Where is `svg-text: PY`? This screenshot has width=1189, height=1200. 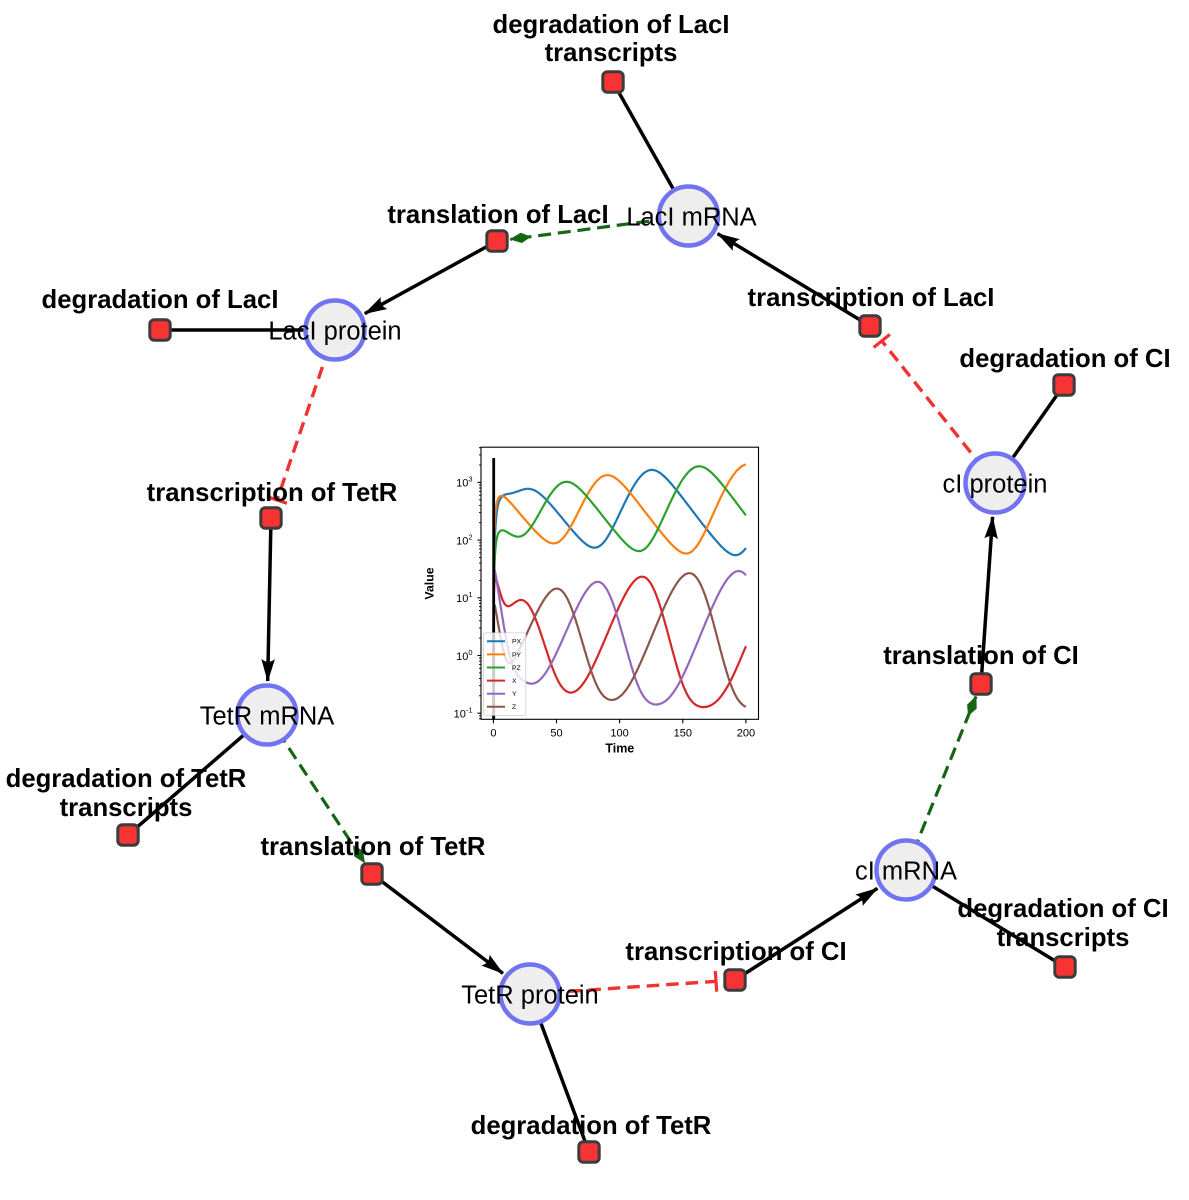
svg-text: PY is located at coordinates (517, 655).